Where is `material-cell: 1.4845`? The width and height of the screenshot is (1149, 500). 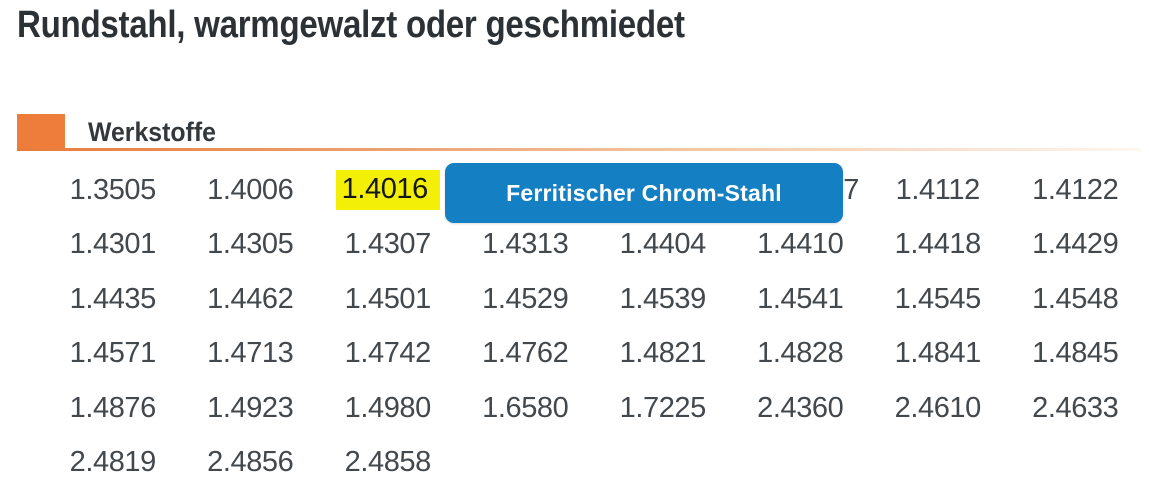 material-cell: 1.4845 is located at coordinates (1075, 353).